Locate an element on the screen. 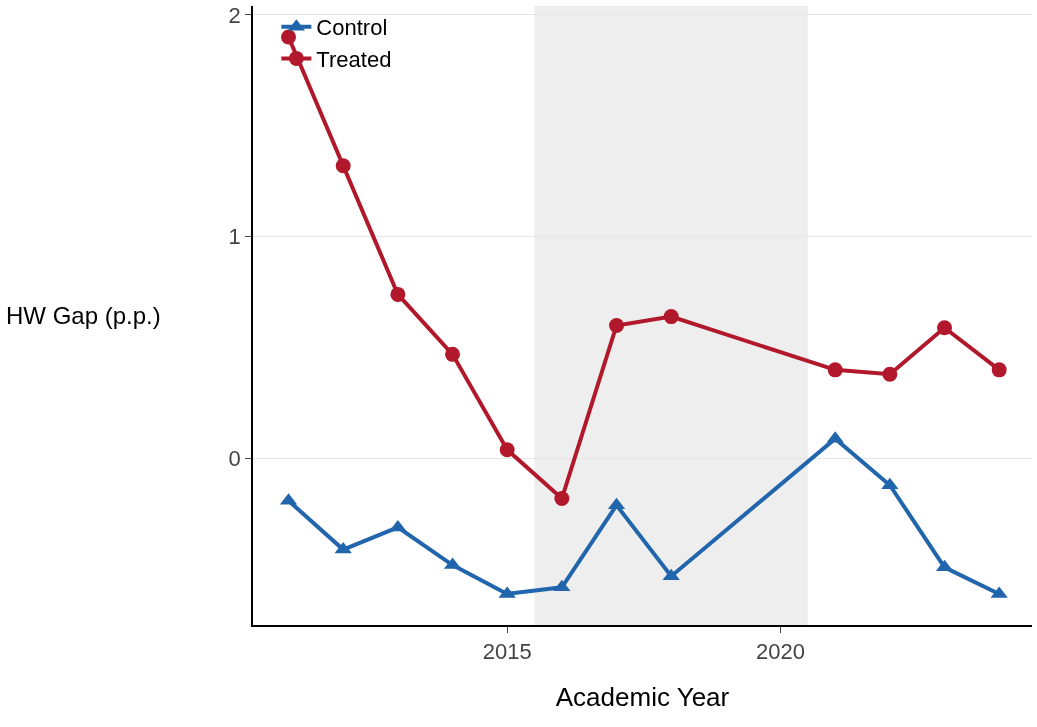 The height and width of the screenshot is (727, 1037). y-tick-label: 2 is located at coordinates (234, 15).